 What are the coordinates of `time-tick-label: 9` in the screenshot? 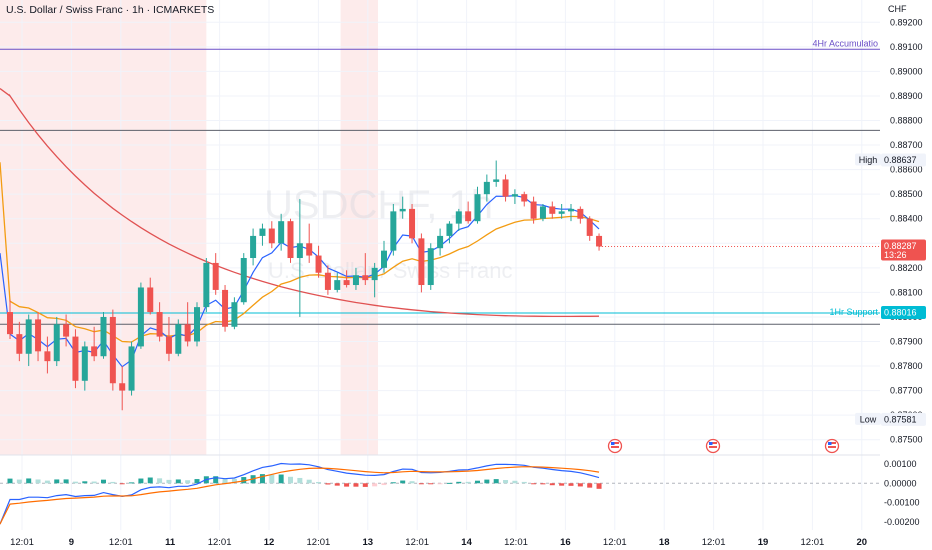 It's located at (71, 542).